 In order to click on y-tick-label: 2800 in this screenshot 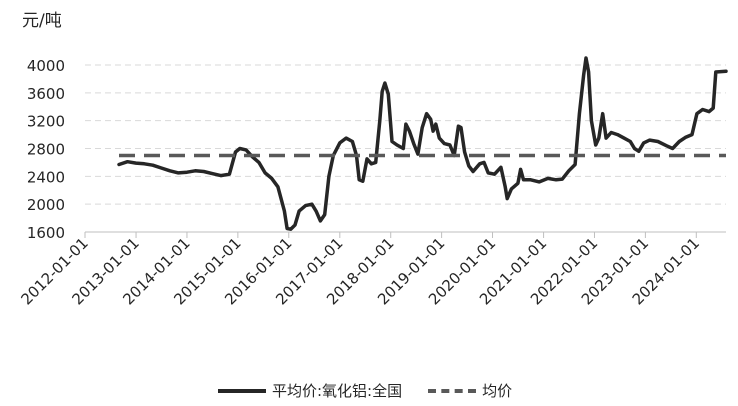, I will do `click(46, 150)`.